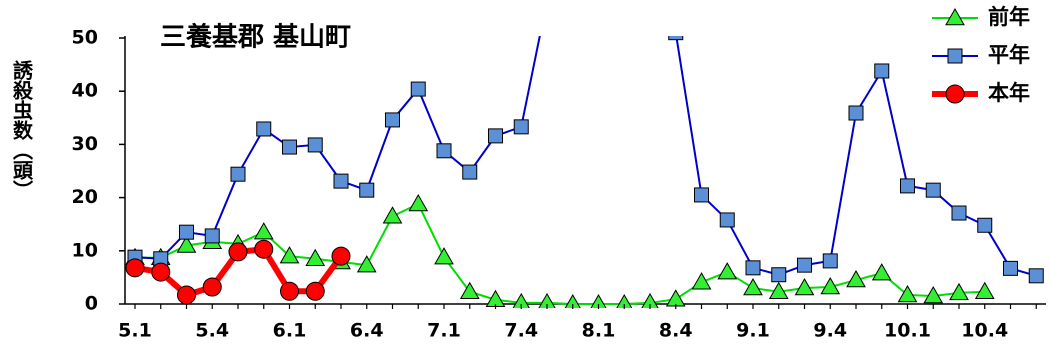 This screenshot has height=350, width=1050. Describe the element at coordinates (521, 331) in the screenshot. I see `x-tick-label: 7.4` at that location.